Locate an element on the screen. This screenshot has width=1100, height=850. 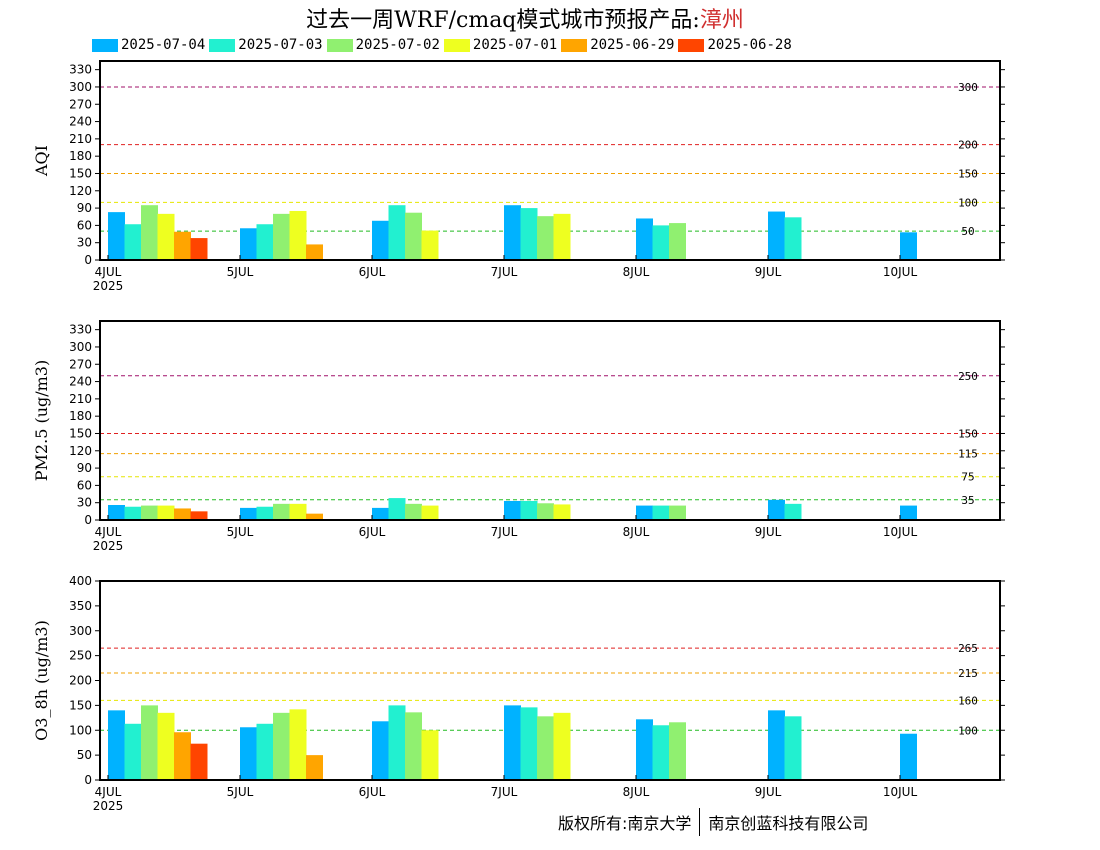
threshold-label: 215 is located at coordinates (968, 673).